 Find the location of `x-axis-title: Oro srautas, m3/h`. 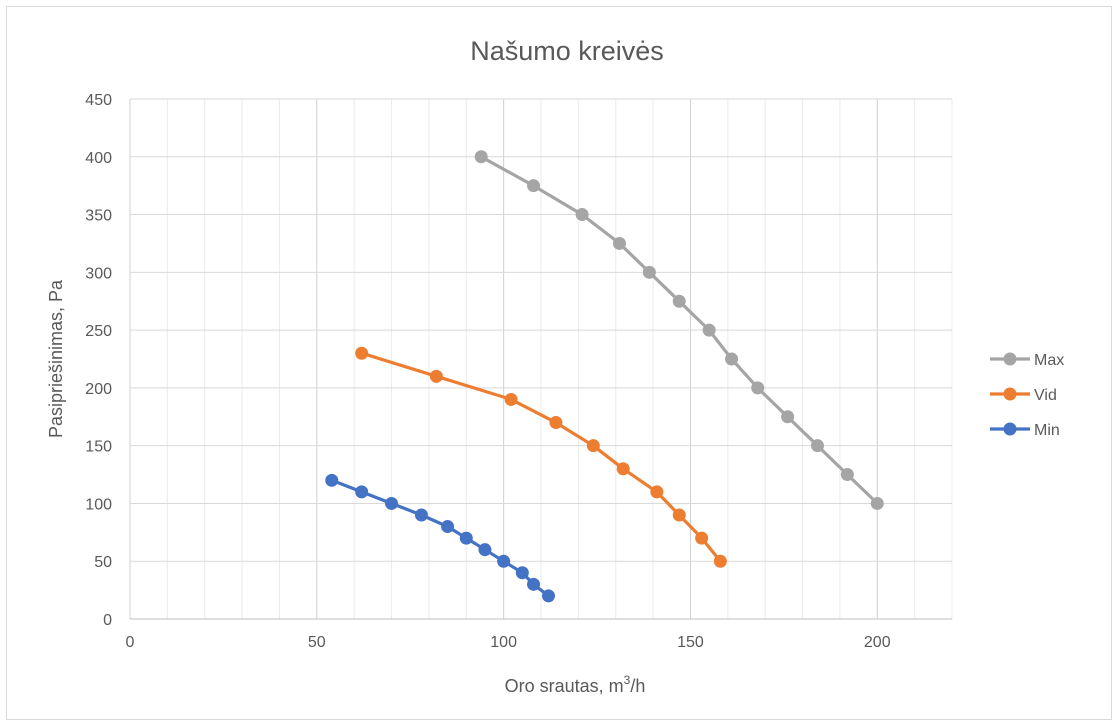

x-axis-title: Oro srautas, m3/h is located at coordinates (575, 684).